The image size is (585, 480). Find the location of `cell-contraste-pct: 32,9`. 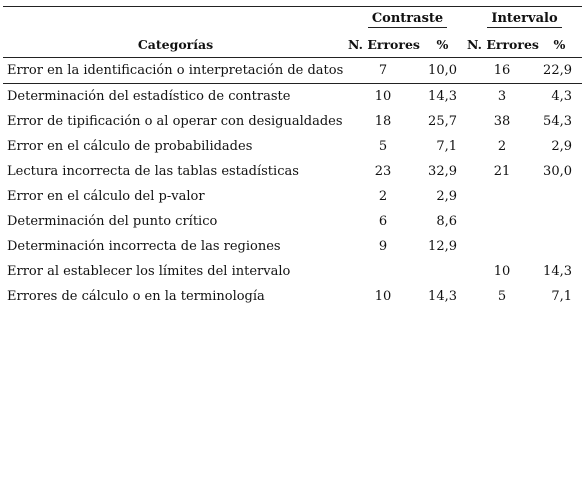

cell-contraste-pct: 32,9 is located at coordinates (442, 171).